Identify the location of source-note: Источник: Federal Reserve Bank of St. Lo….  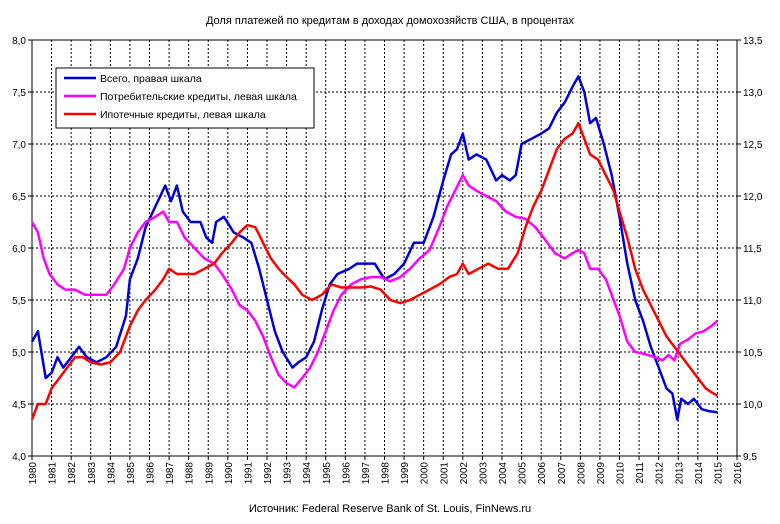
(390, 509).